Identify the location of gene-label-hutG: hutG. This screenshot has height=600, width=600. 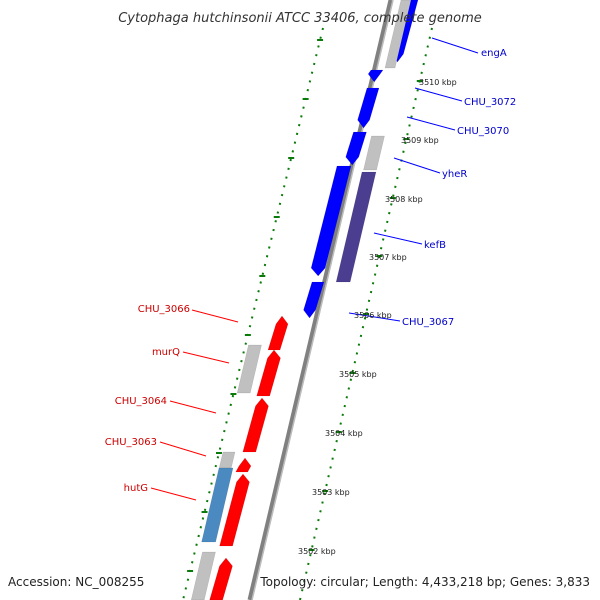
(136, 488).